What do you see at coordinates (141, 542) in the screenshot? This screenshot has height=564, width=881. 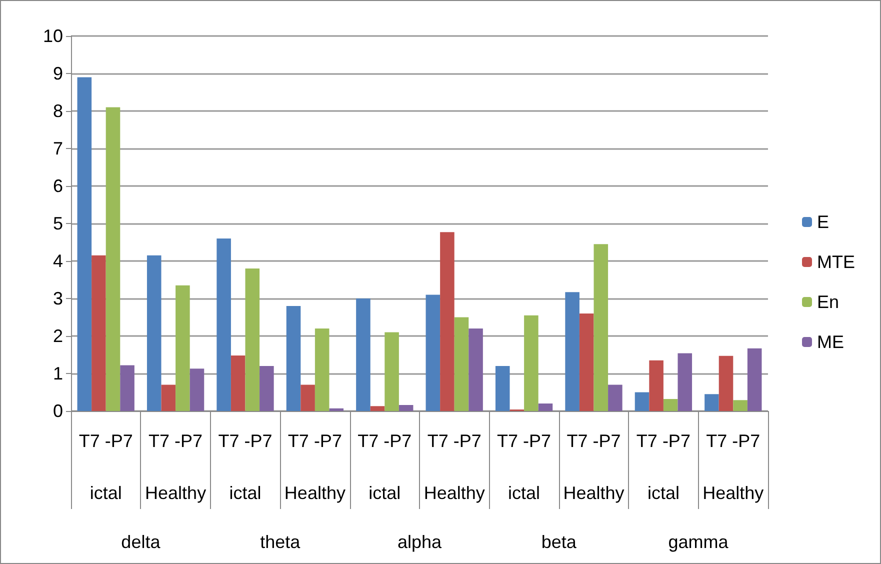 I see `text: delta` at bounding box center [141, 542].